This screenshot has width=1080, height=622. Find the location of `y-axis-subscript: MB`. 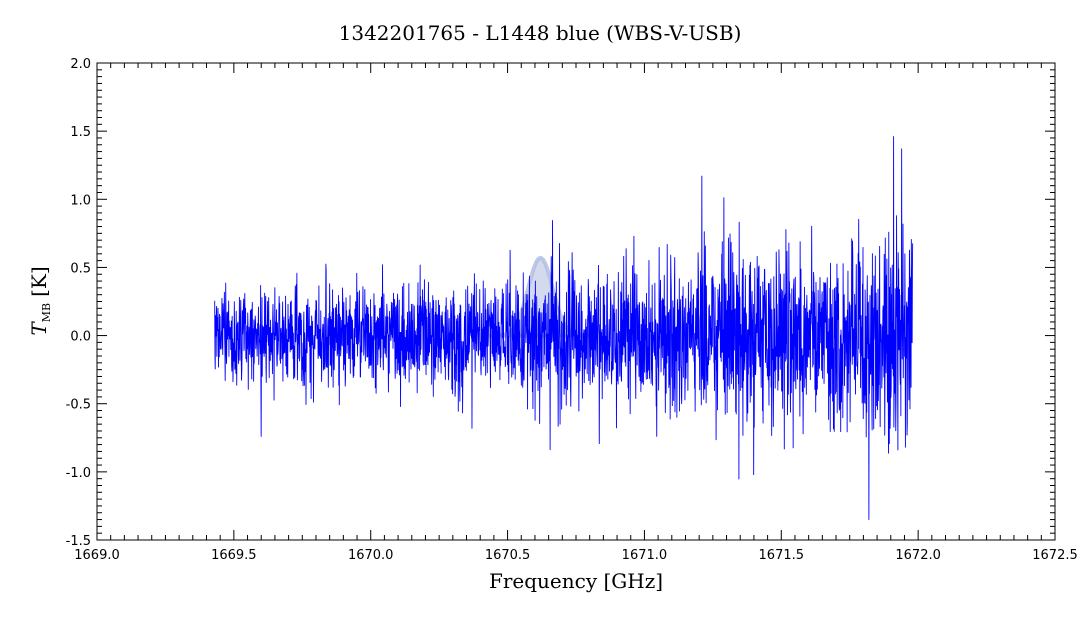

y-axis-subscript: MB is located at coordinates (46, 312).